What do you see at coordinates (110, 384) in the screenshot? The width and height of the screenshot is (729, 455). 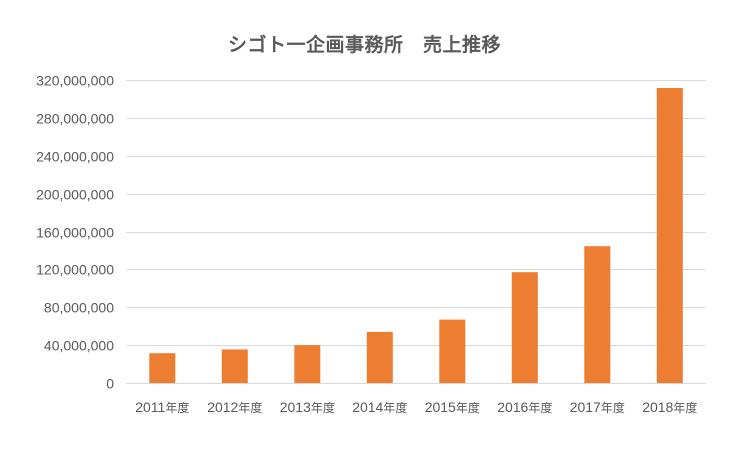 I see `y-tick-label: 0` at bounding box center [110, 384].